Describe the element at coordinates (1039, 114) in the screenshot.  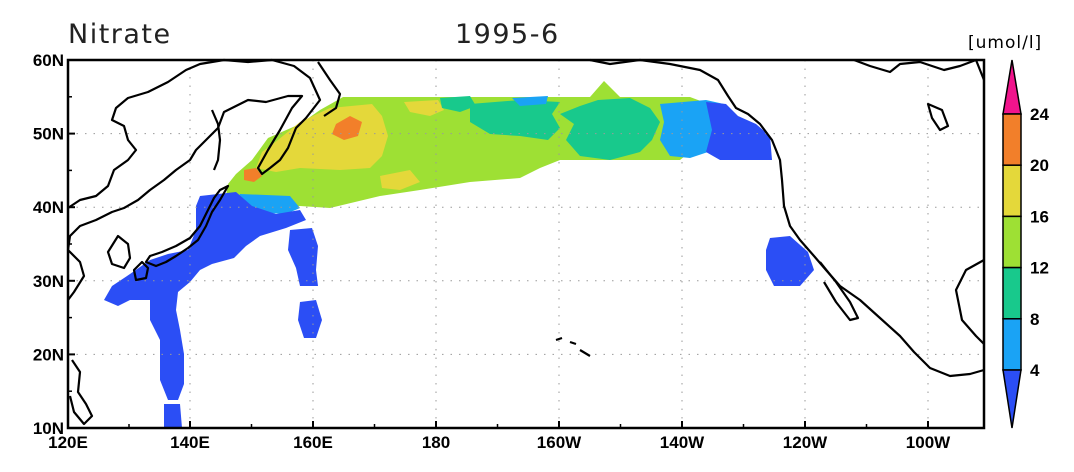
I see `colorbar-label: 24` at that location.